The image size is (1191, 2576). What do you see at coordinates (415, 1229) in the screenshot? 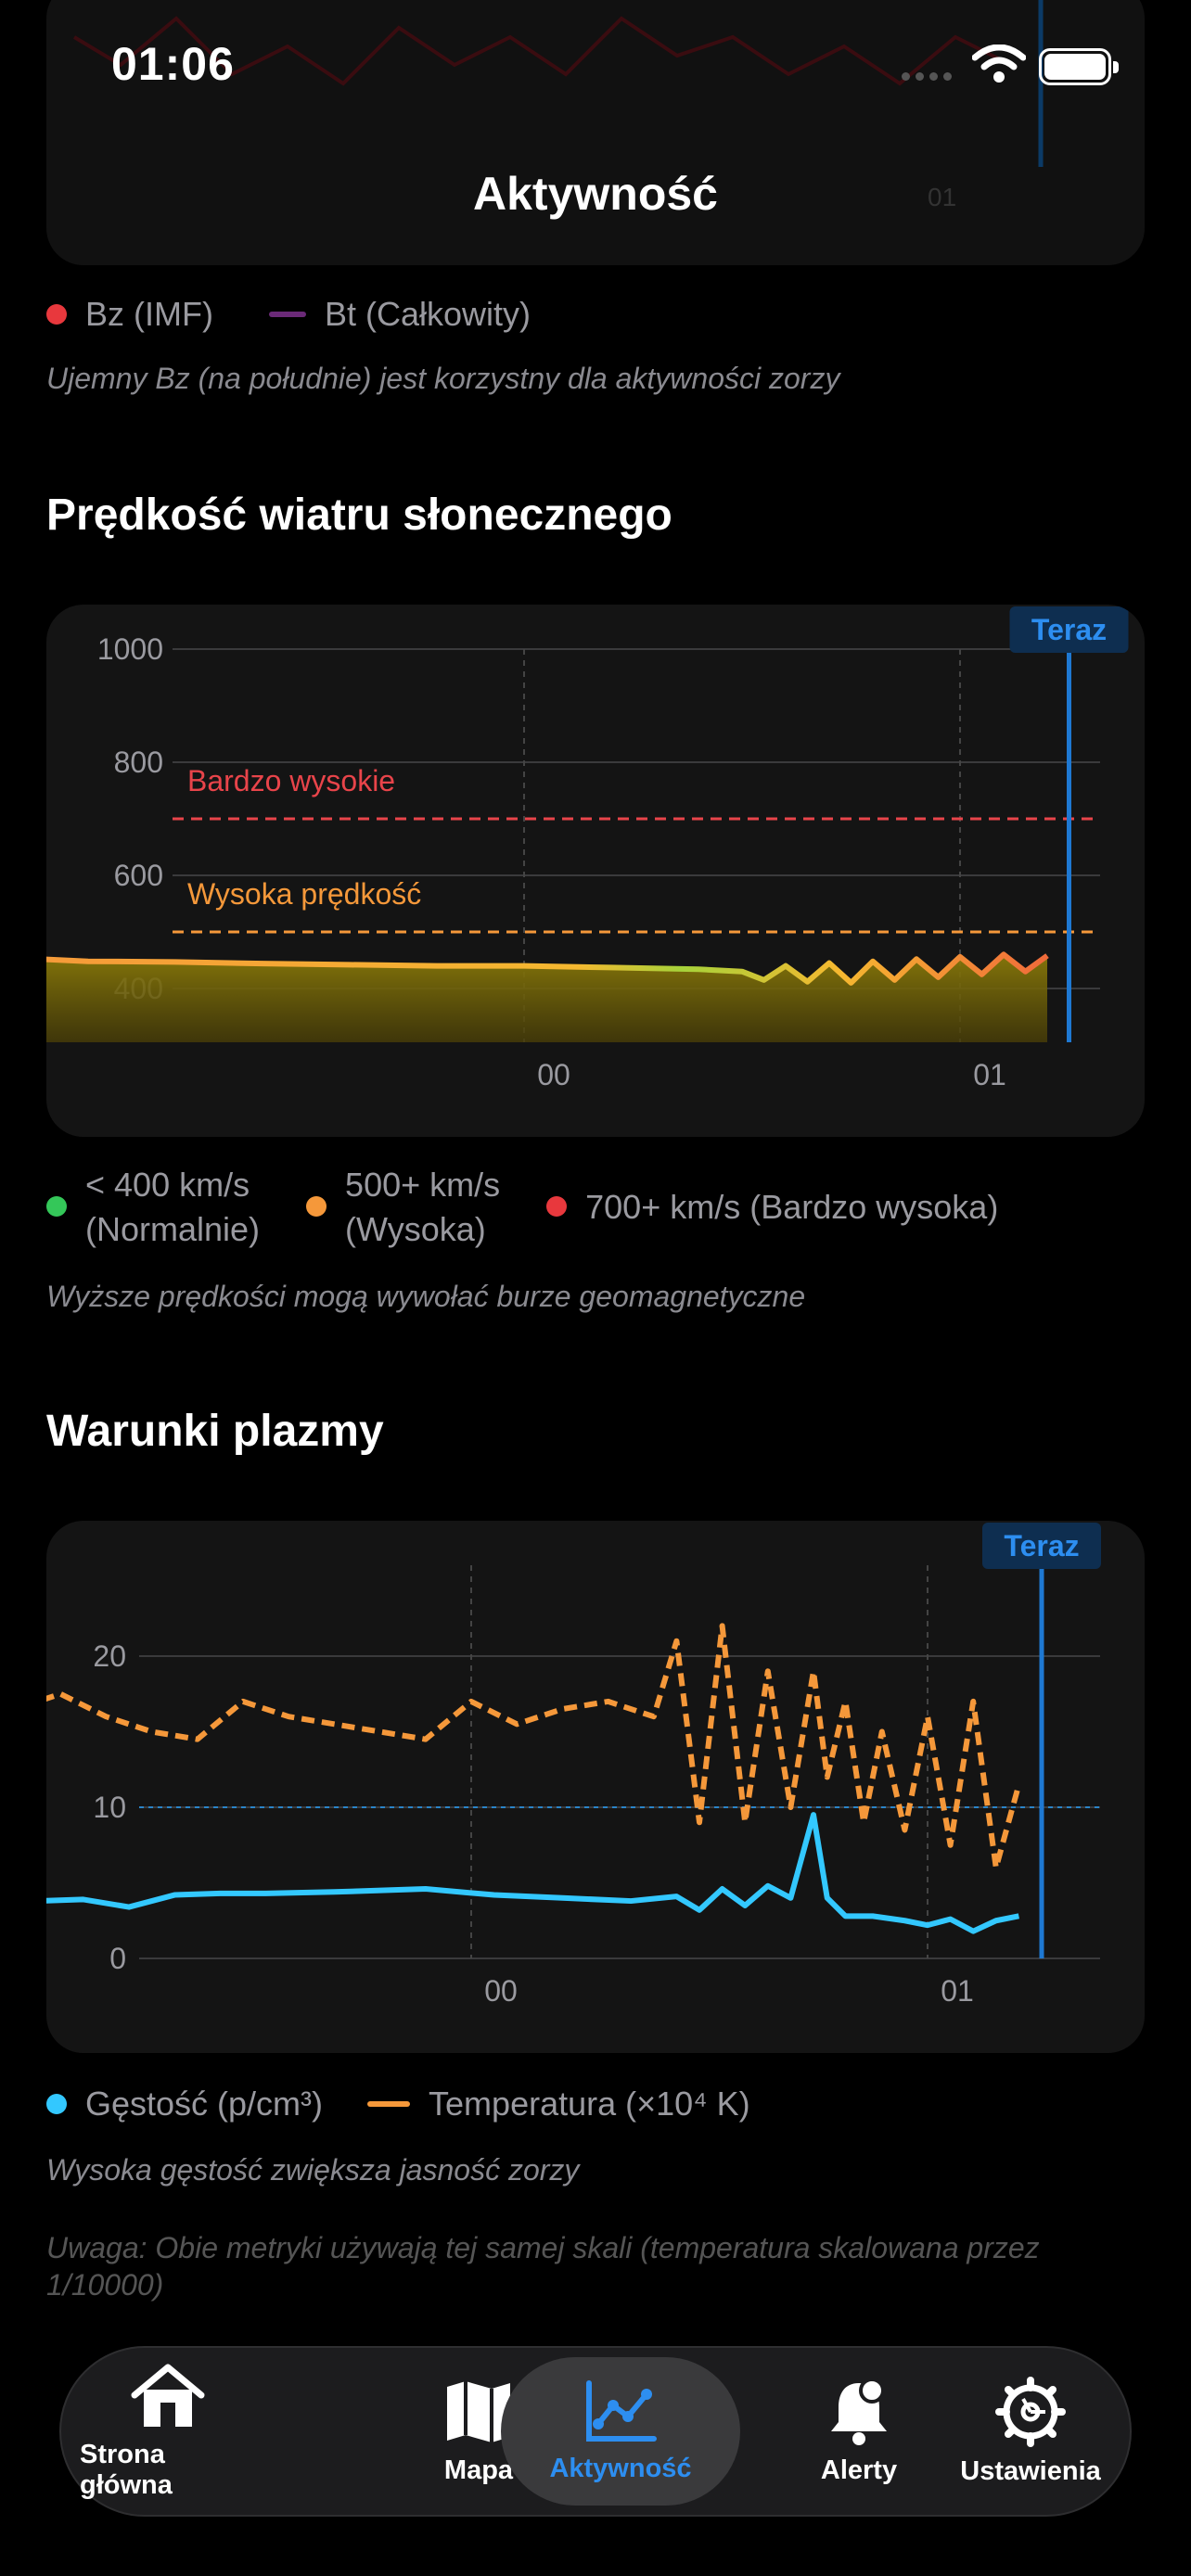
I see `legend-label-high-2: (Wysoka)` at bounding box center [415, 1229].